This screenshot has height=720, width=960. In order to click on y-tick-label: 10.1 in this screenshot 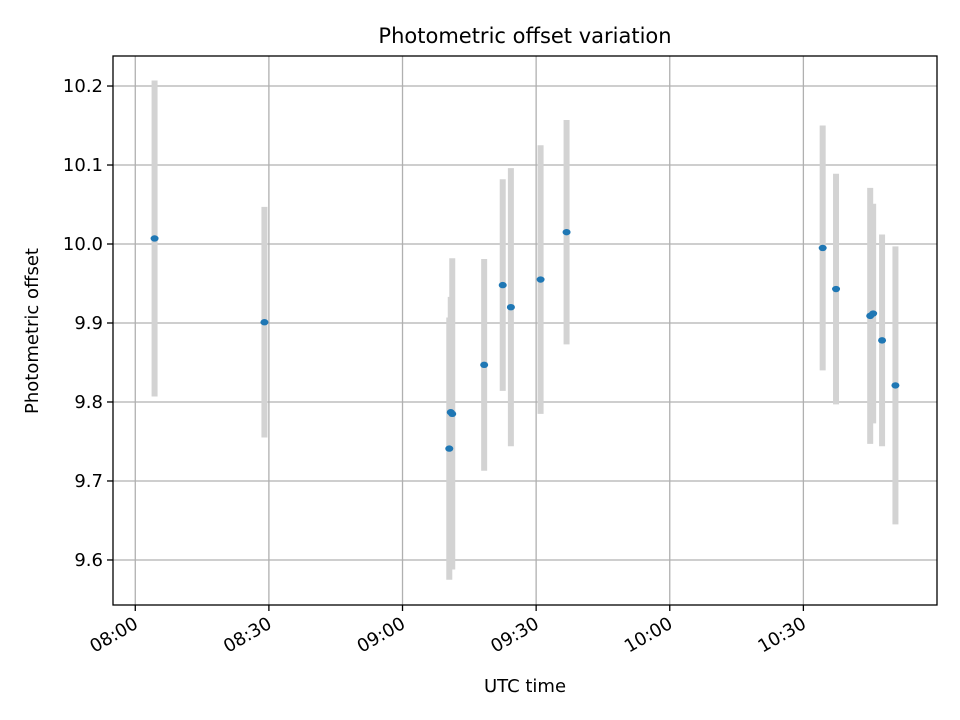, I will do `click(83, 165)`.